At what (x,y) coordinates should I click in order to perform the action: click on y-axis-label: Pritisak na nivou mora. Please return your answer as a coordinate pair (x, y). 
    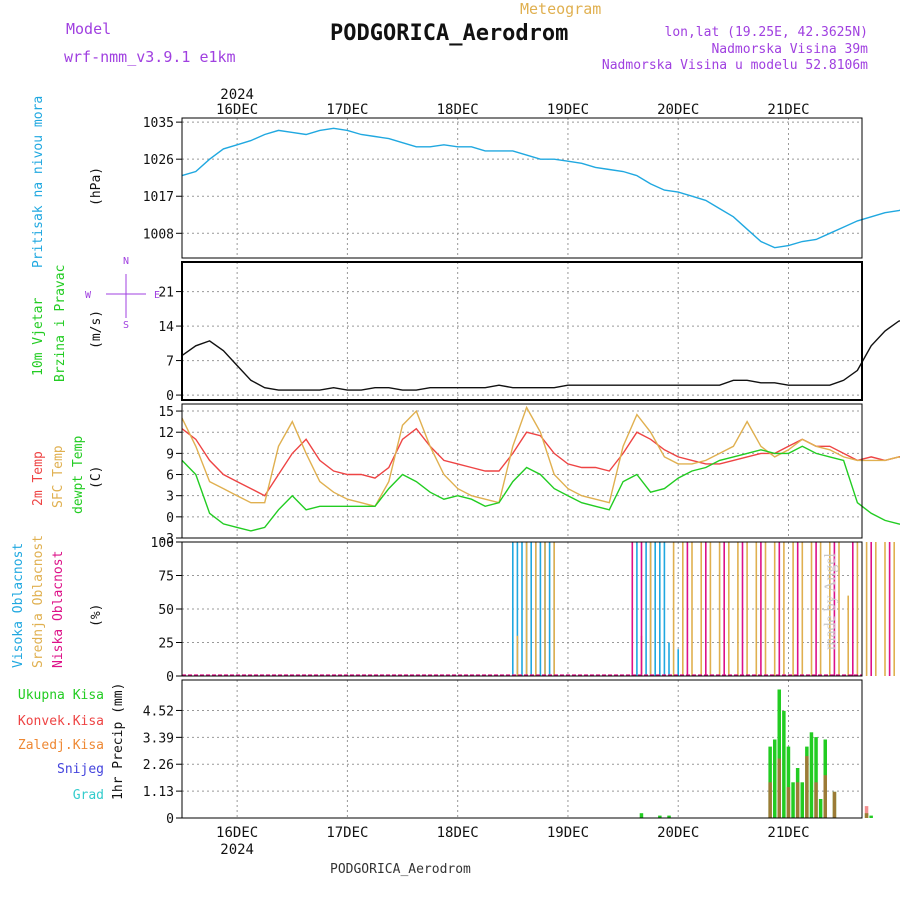
    Looking at the image, I should click on (38, 182).